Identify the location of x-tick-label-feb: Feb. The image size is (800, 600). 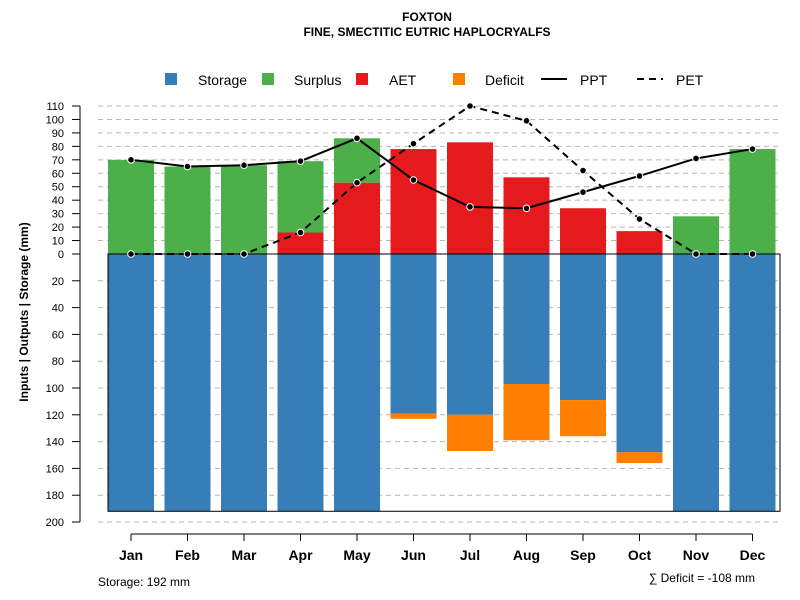
(187, 555).